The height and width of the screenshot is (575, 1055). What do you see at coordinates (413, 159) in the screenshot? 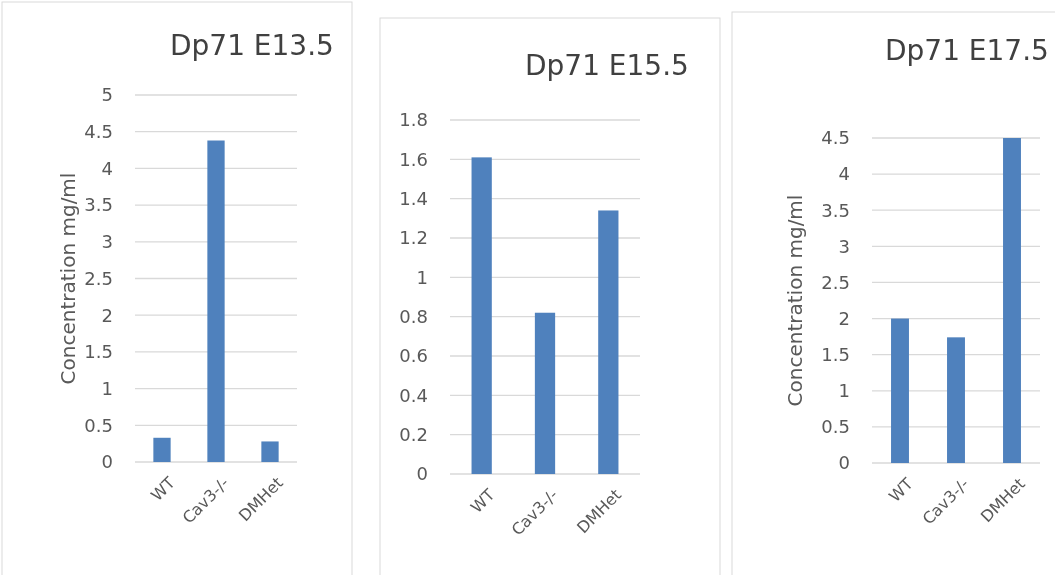
I see `y-tick-label: 1.6` at bounding box center [413, 159].